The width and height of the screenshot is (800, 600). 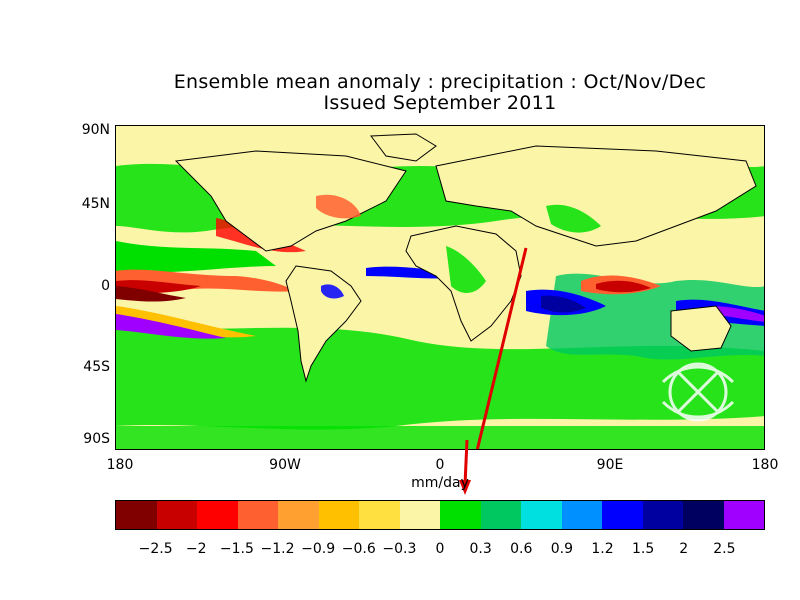 What do you see at coordinates (277, 549) in the screenshot?
I see `colorbar-tick-label: −1.2` at bounding box center [277, 549].